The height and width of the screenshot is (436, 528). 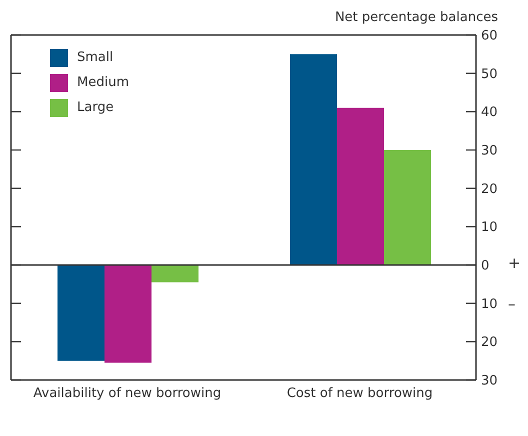 I want to click on x-tick-label: Cost of new borrowing, so click(x=359, y=394).